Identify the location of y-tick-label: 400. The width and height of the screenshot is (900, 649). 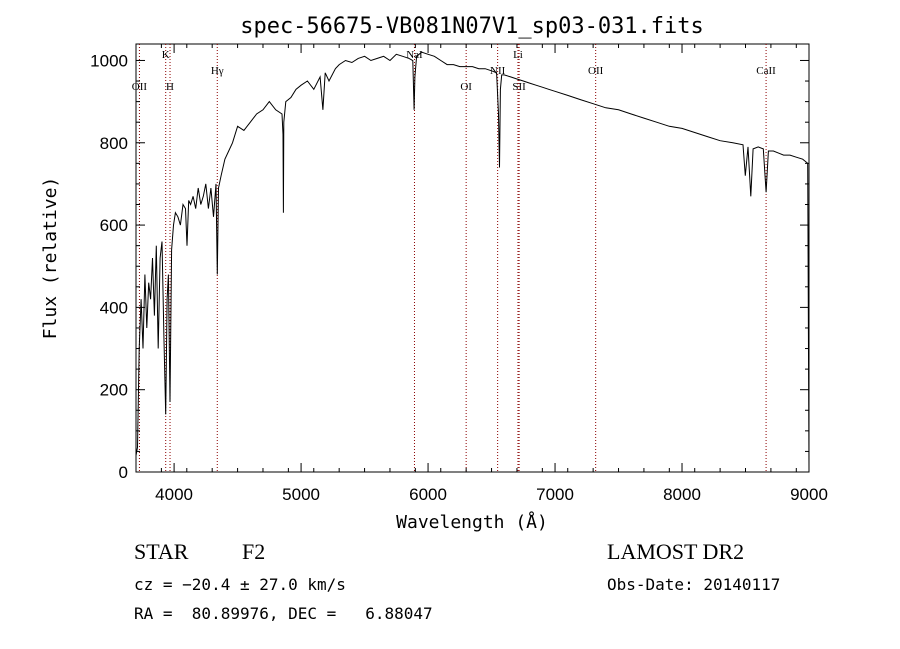
(114, 307).